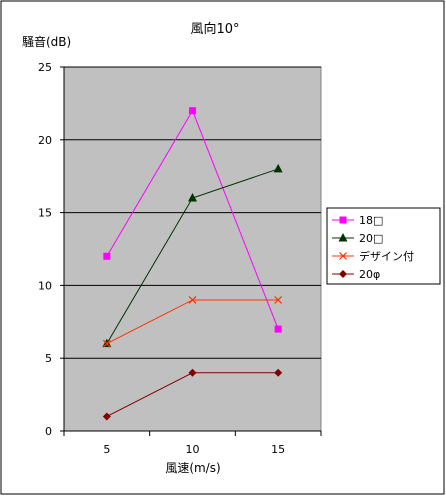 The image size is (446, 501). Describe the element at coordinates (106, 449) in the screenshot. I see `x-tick-label: 5` at that location.